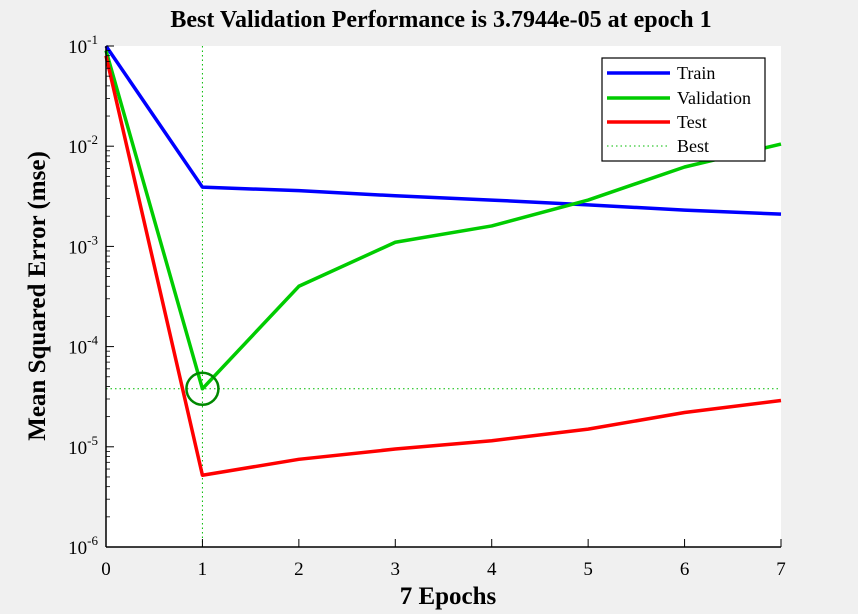  What do you see at coordinates (203, 569) in the screenshot?
I see `x-tick-label: 1` at bounding box center [203, 569].